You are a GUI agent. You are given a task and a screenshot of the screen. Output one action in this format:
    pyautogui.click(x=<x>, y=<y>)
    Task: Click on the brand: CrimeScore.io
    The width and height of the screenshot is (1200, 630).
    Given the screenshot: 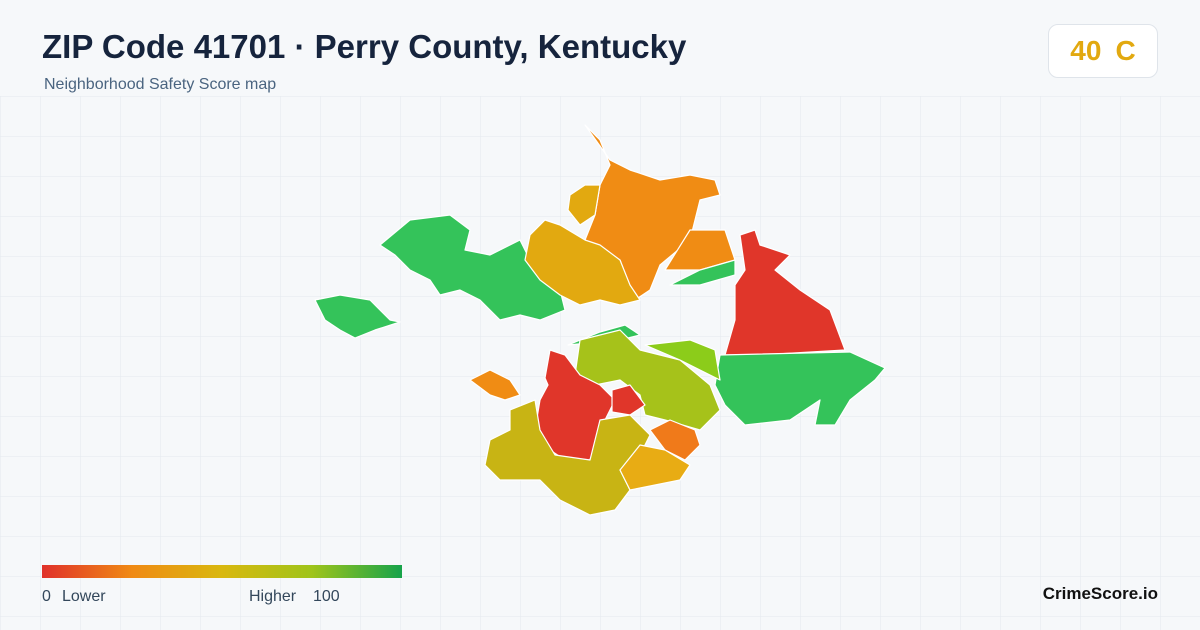 What is the action you would take?
    pyautogui.click(x=1100, y=593)
    